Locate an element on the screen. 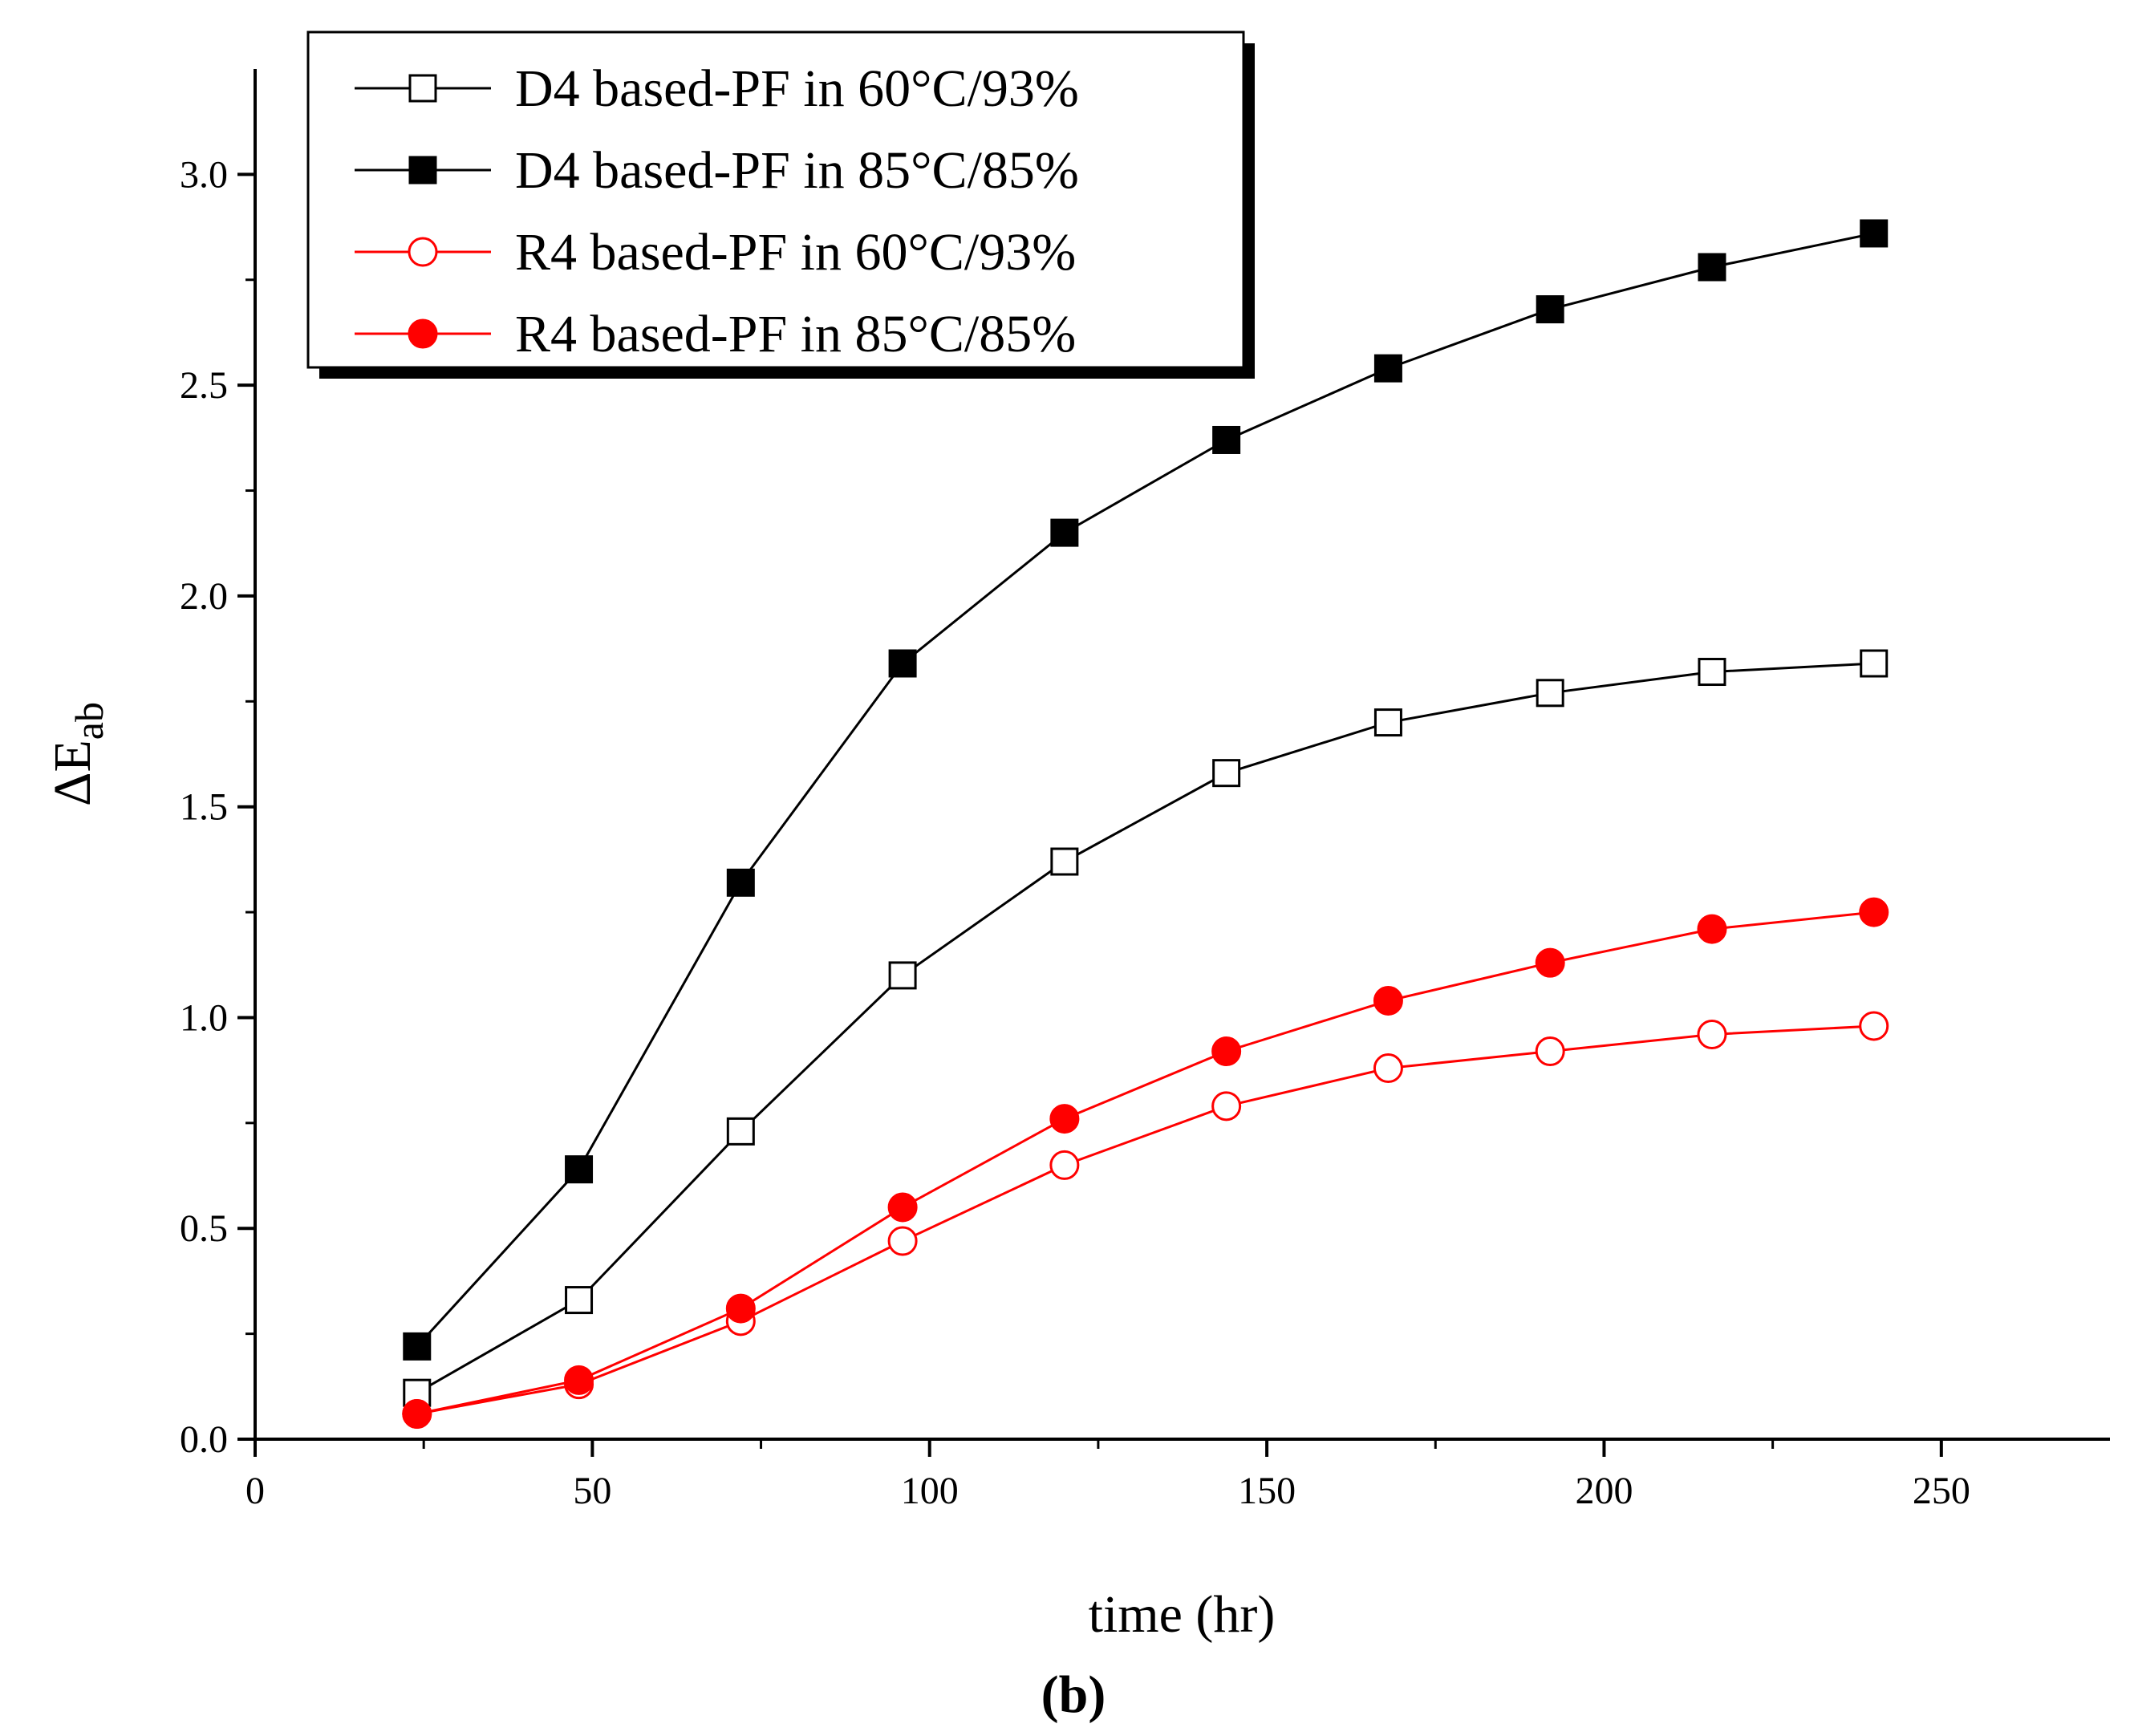 This screenshot has height=1736, width=2130. legend-entry: D4 based-PF in 85°C/85% is located at coordinates (717, 171).